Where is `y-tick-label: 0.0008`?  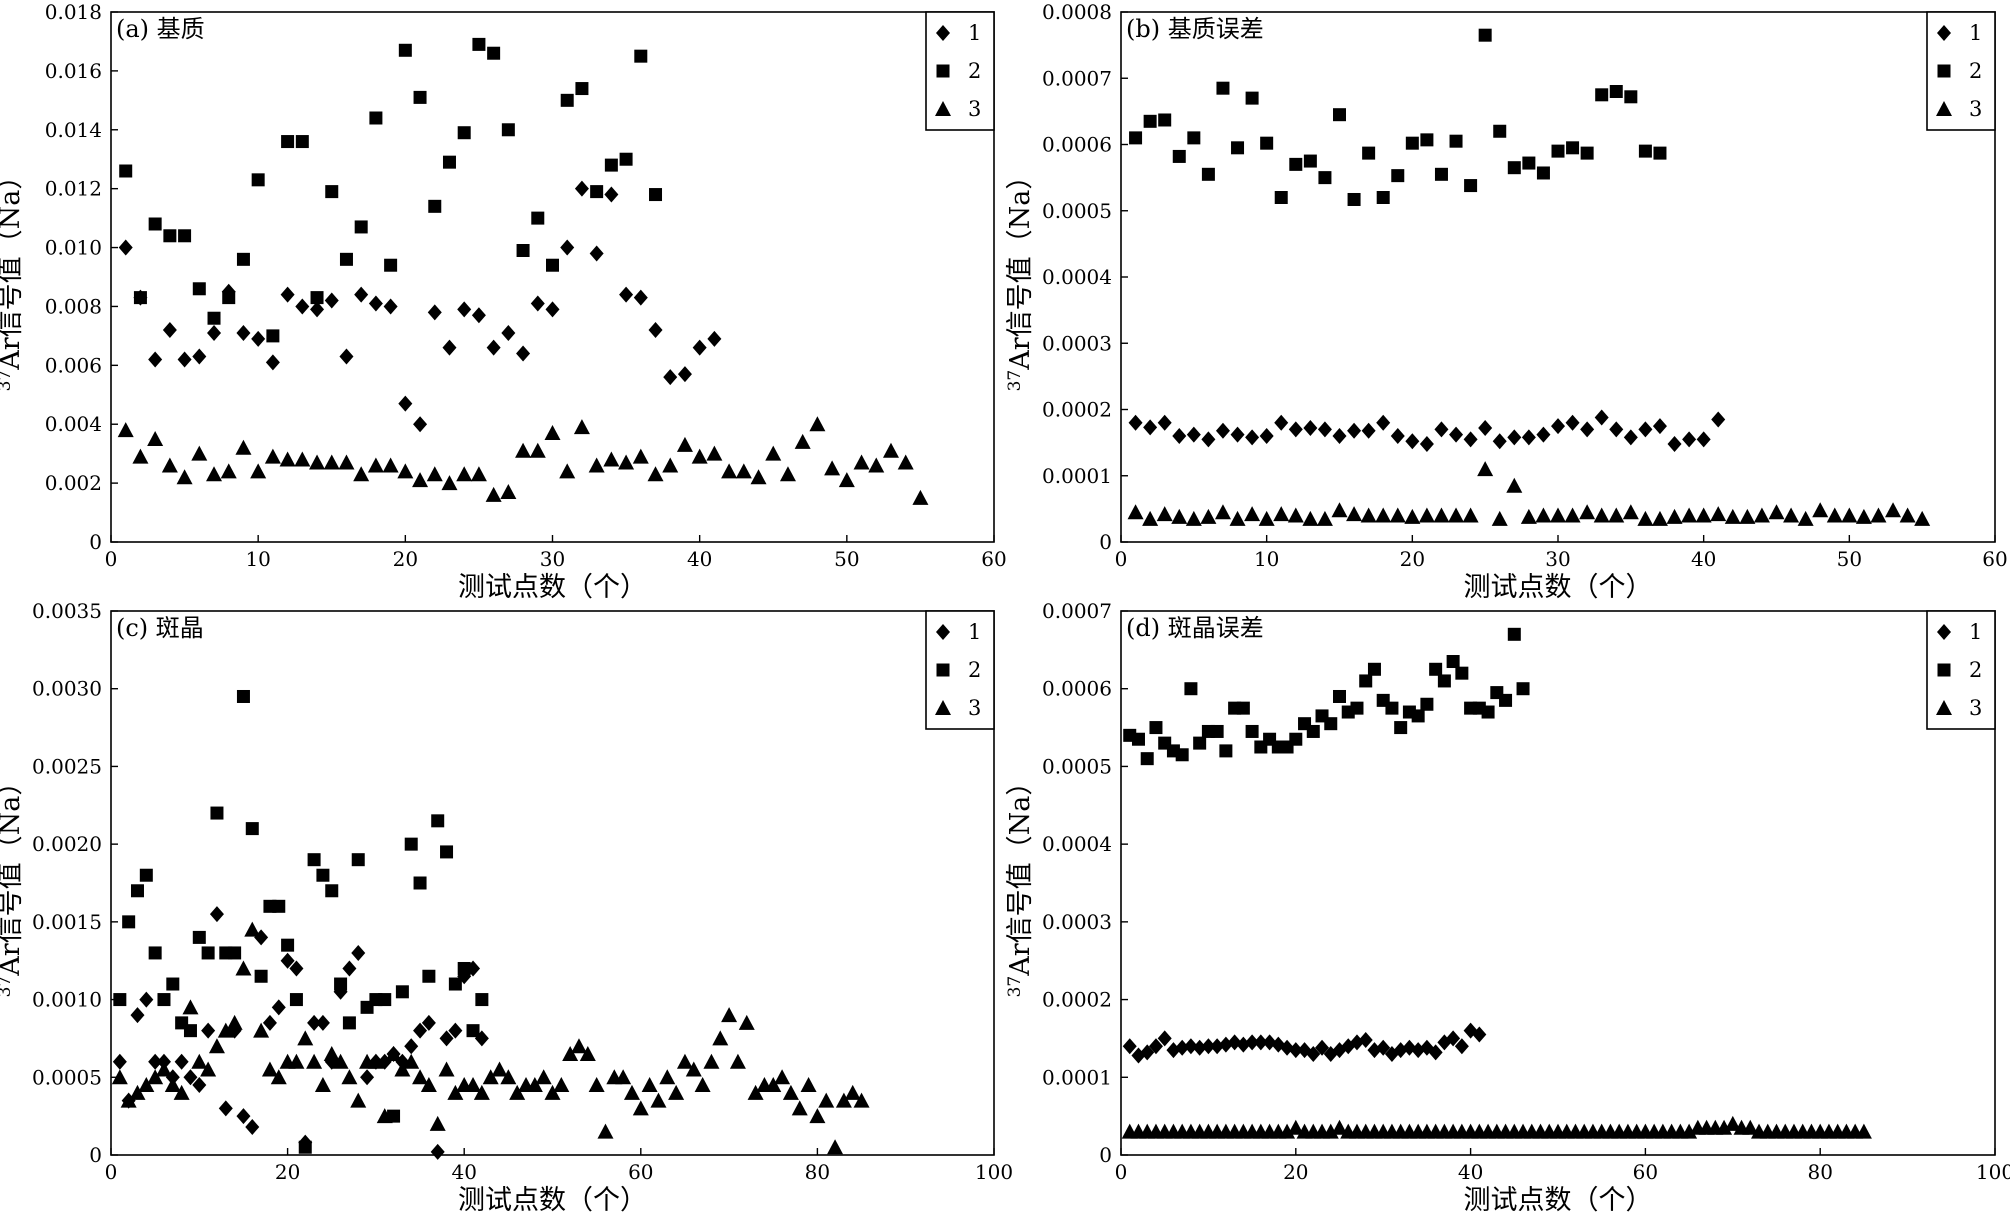
y-tick-label: 0.0008 is located at coordinates (1077, 12).